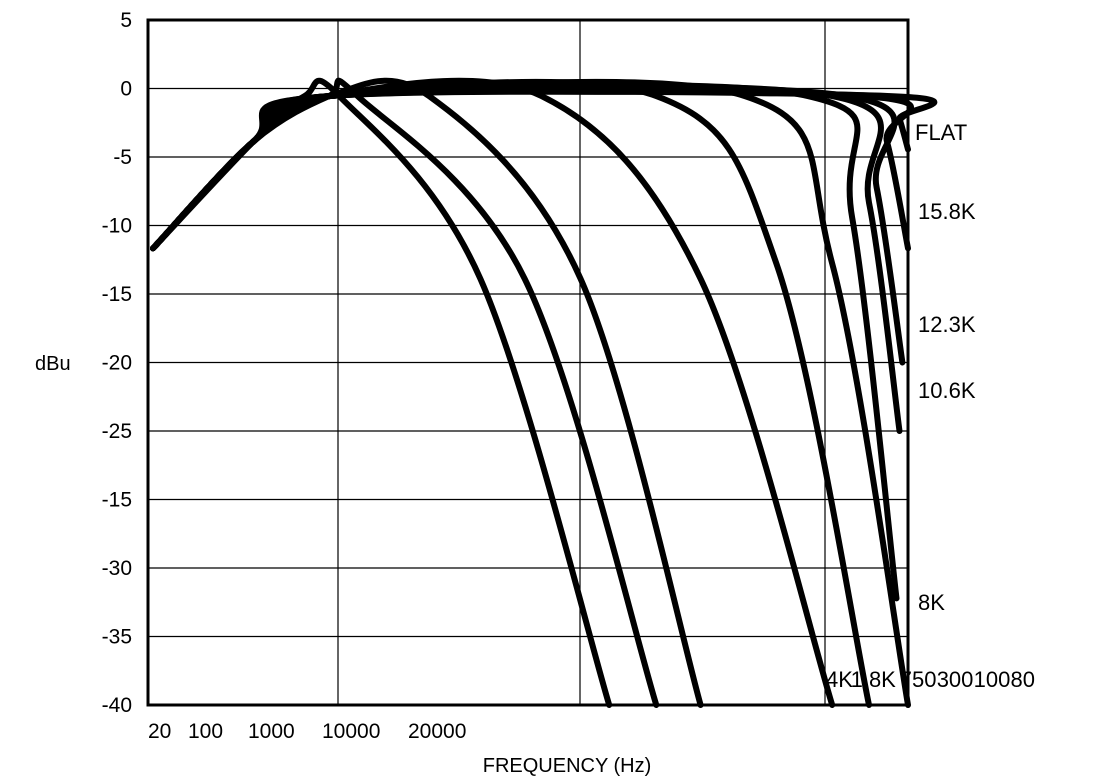  What do you see at coordinates (271, 731) in the screenshot?
I see `x-tick-label: 1000` at bounding box center [271, 731].